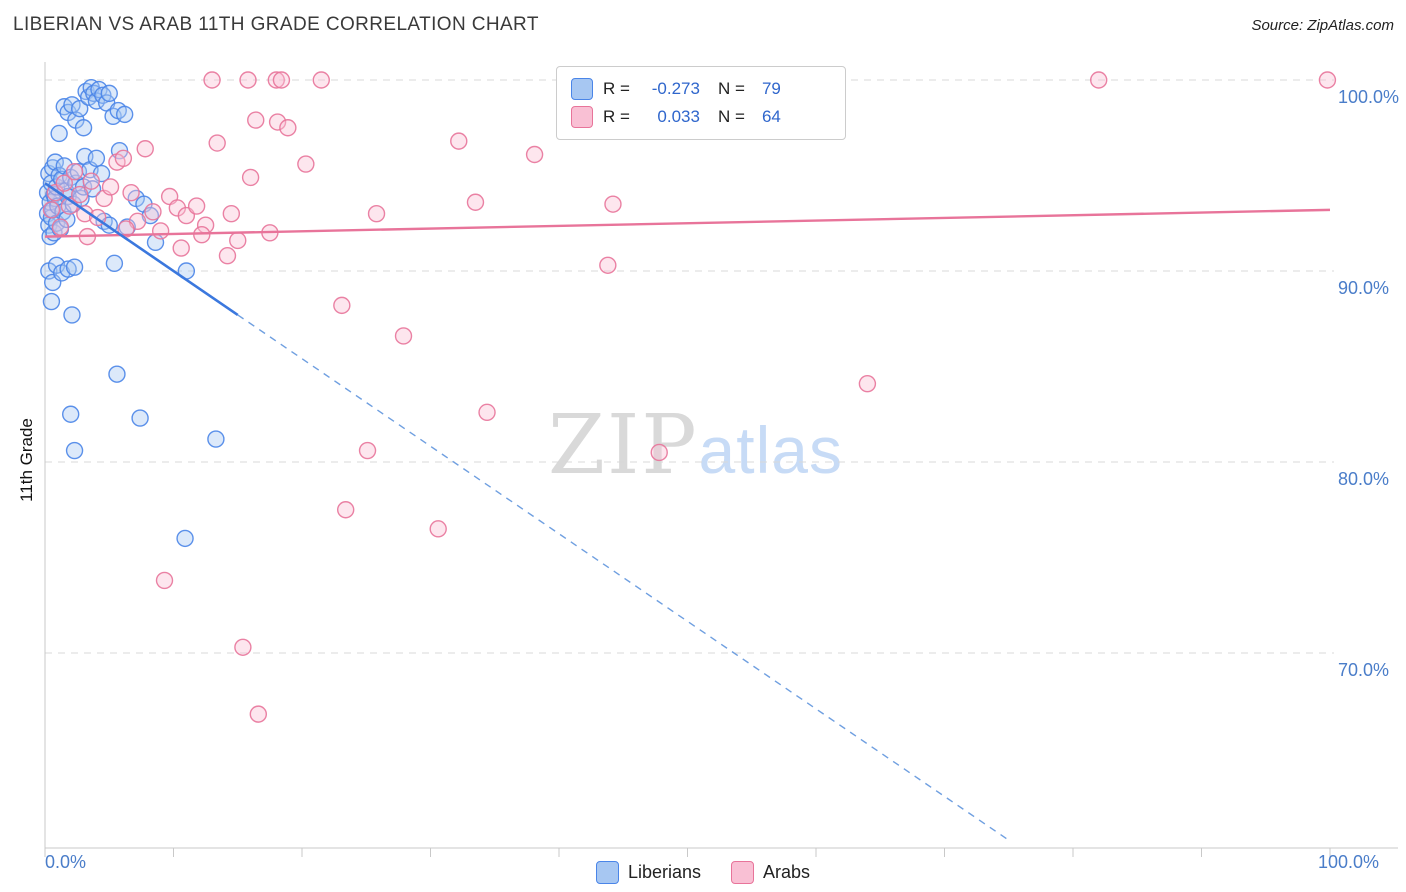 The width and height of the screenshot is (1406, 892). What do you see at coordinates (623, 445) in the screenshot?
I see `watermark-zip: ZIP` at bounding box center [623, 445].